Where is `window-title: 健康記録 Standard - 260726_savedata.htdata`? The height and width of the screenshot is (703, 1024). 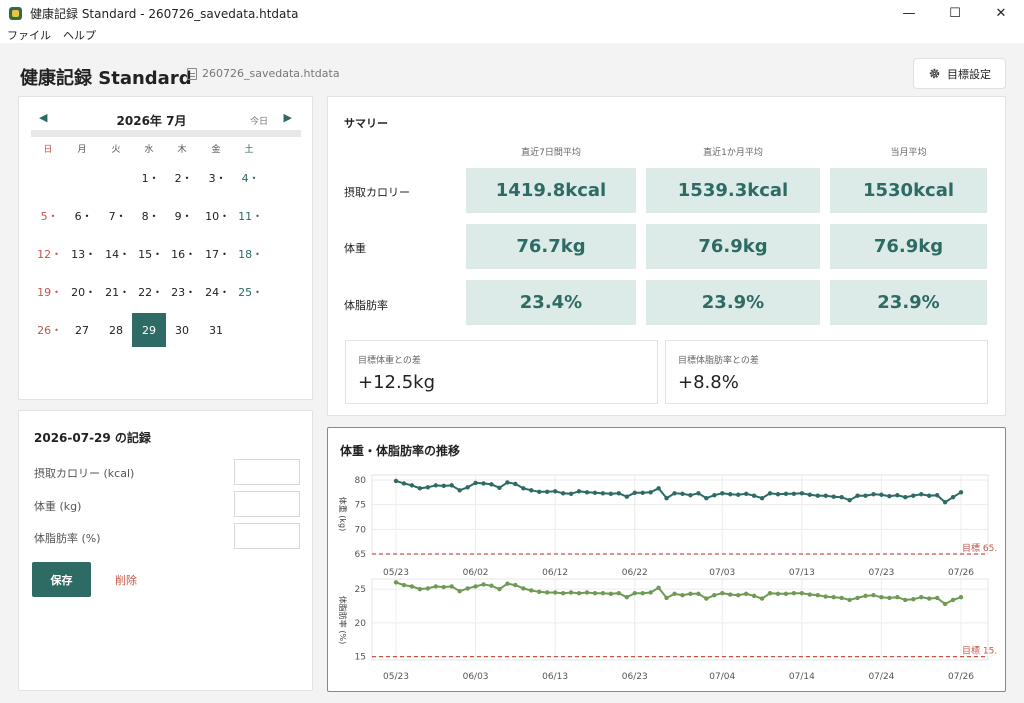
window-title: 健康記録 Standard - 260726_savedata.htdata is located at coordinates (164, 14).